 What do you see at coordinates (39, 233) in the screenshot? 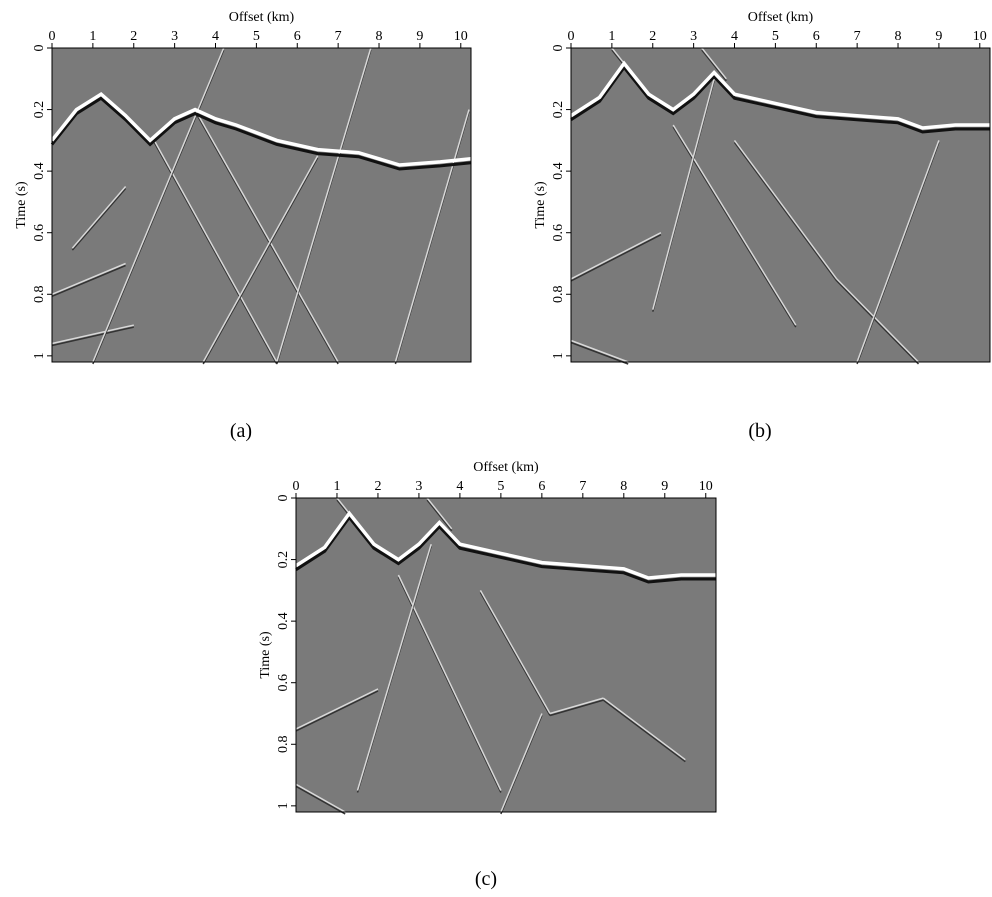
I see `y-tick-label: 0.6` at bounding box center [39, 233].